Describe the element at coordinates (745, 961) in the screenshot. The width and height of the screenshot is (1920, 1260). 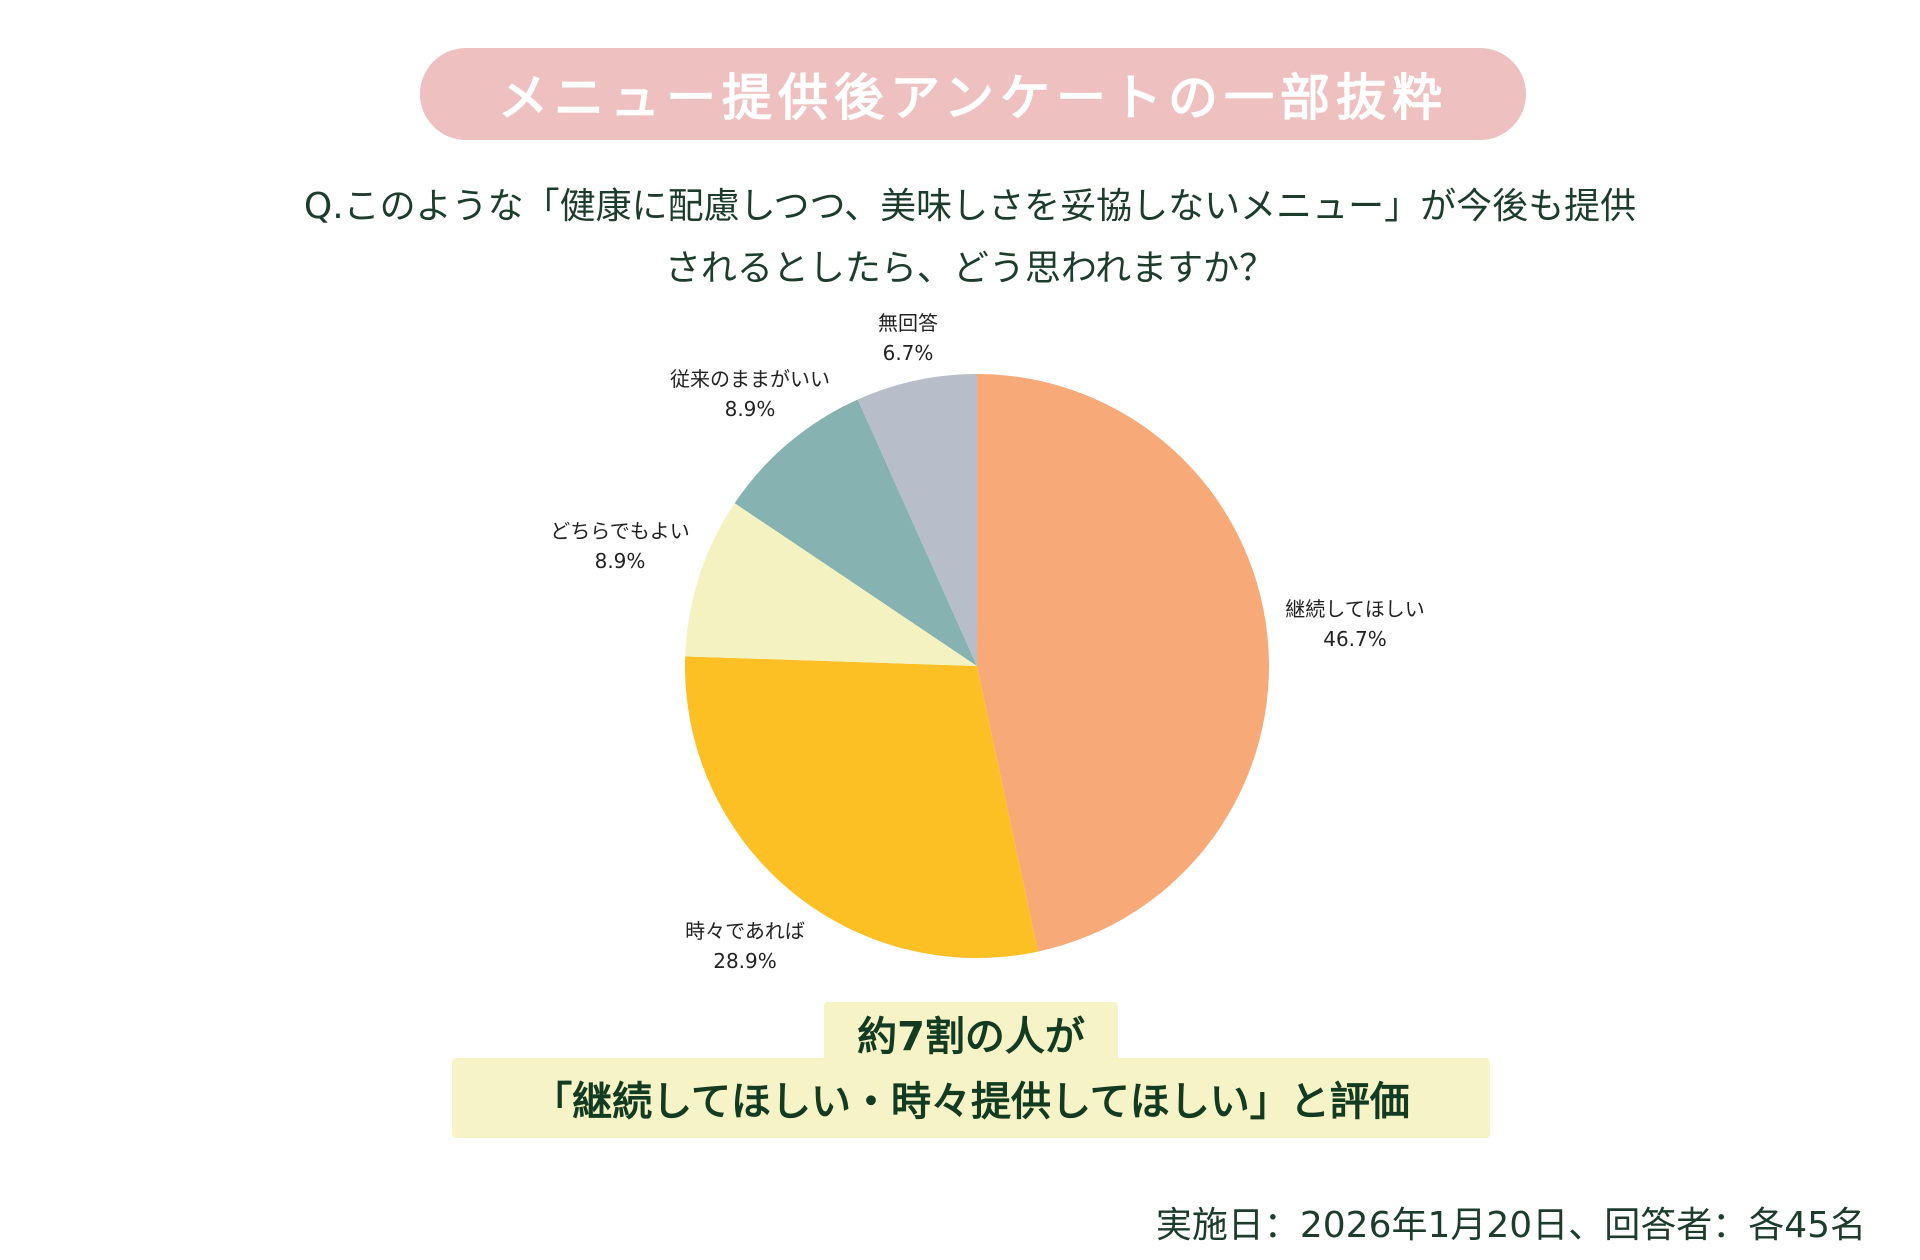
I see `slice-percent-label: 28.9%` at that location.